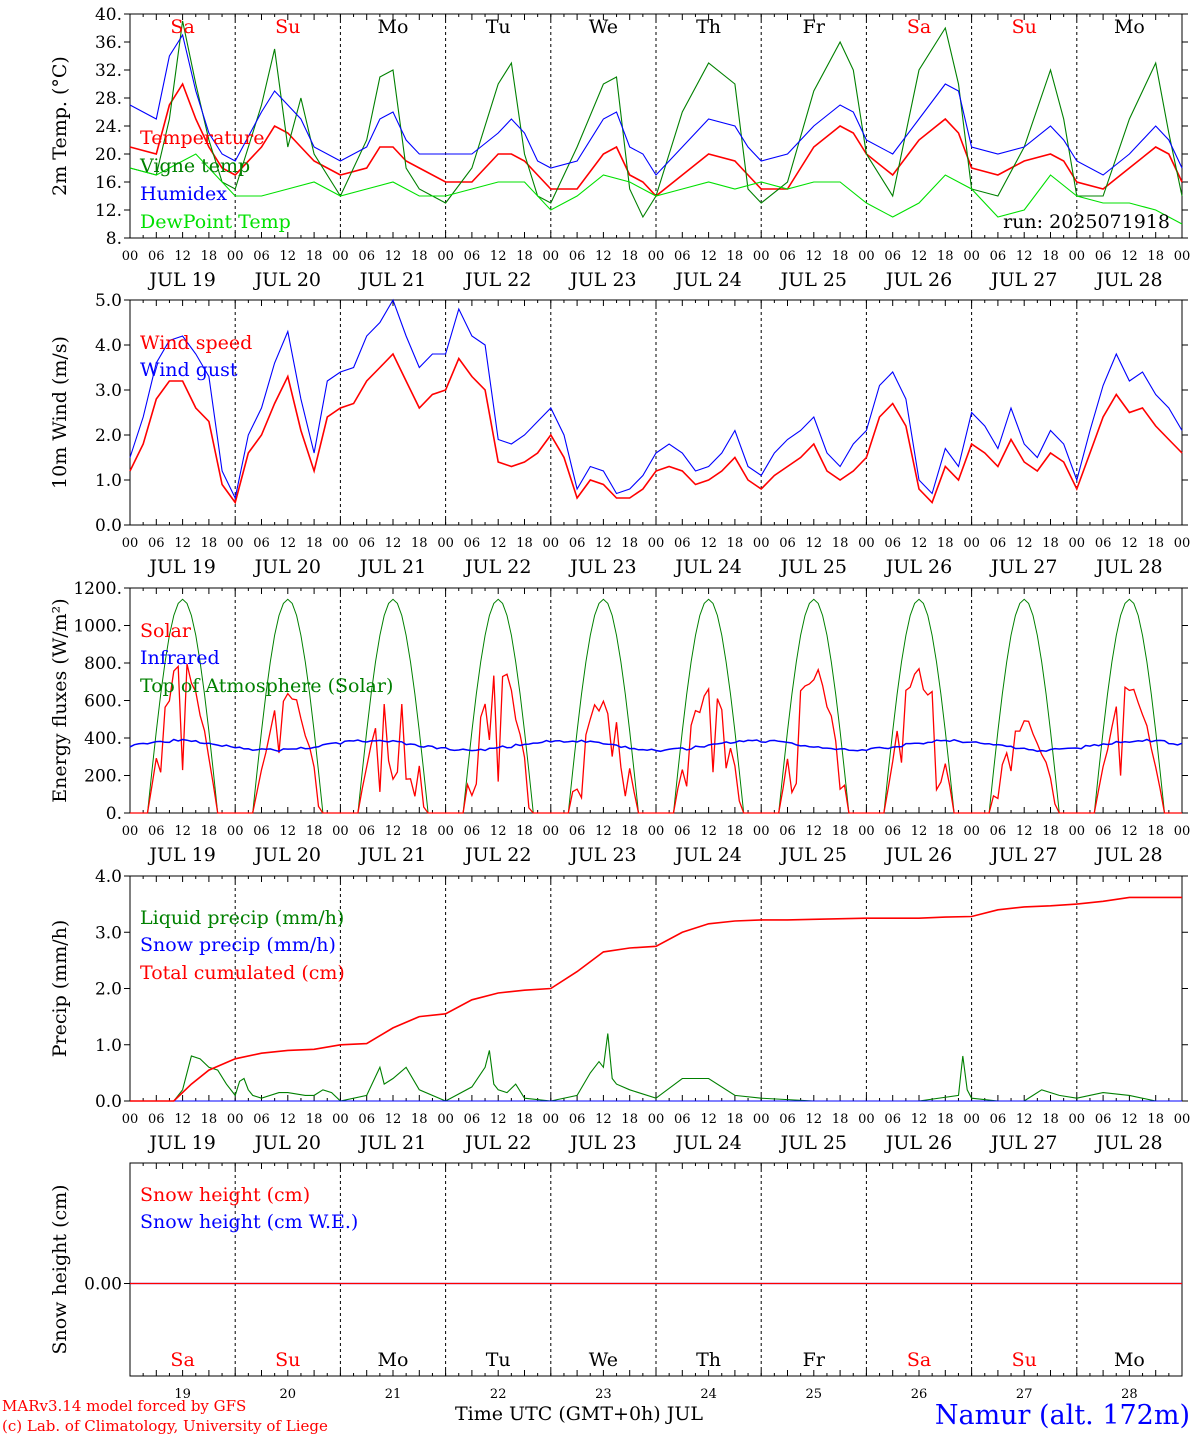 The image size is (1194, 1440). Describe the element at coordinates (708, 1360) in the screenshot. I see `weekday-label: Th` at that location.